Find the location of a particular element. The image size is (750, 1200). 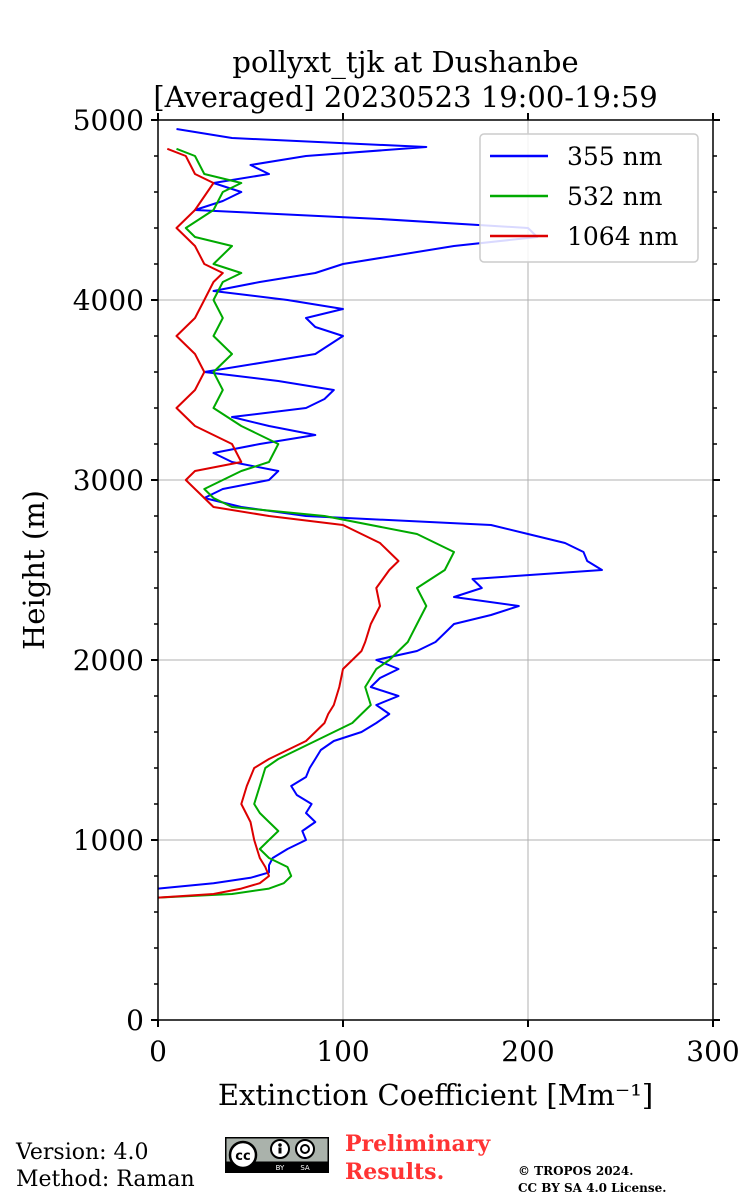

x-tick-label: 100 is located at coordinates (342, 1051).